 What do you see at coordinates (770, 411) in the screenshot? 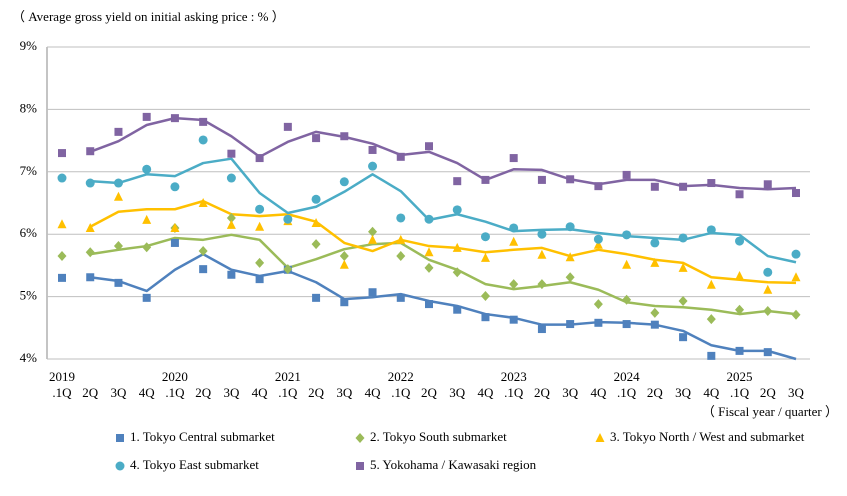
I see `x-axis-title: （ Fiscal year / quarter ）` at bounding box center [770, 411].